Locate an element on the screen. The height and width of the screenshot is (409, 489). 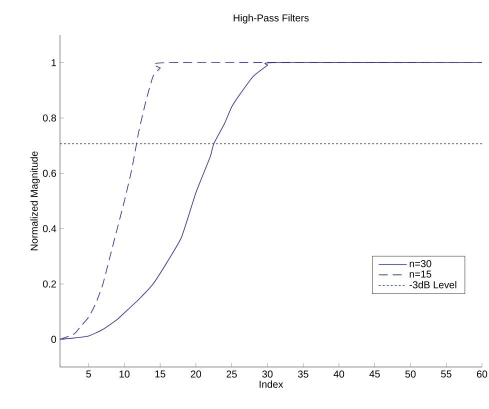
legend-label: n=15 is located at coordinates (421, 274).